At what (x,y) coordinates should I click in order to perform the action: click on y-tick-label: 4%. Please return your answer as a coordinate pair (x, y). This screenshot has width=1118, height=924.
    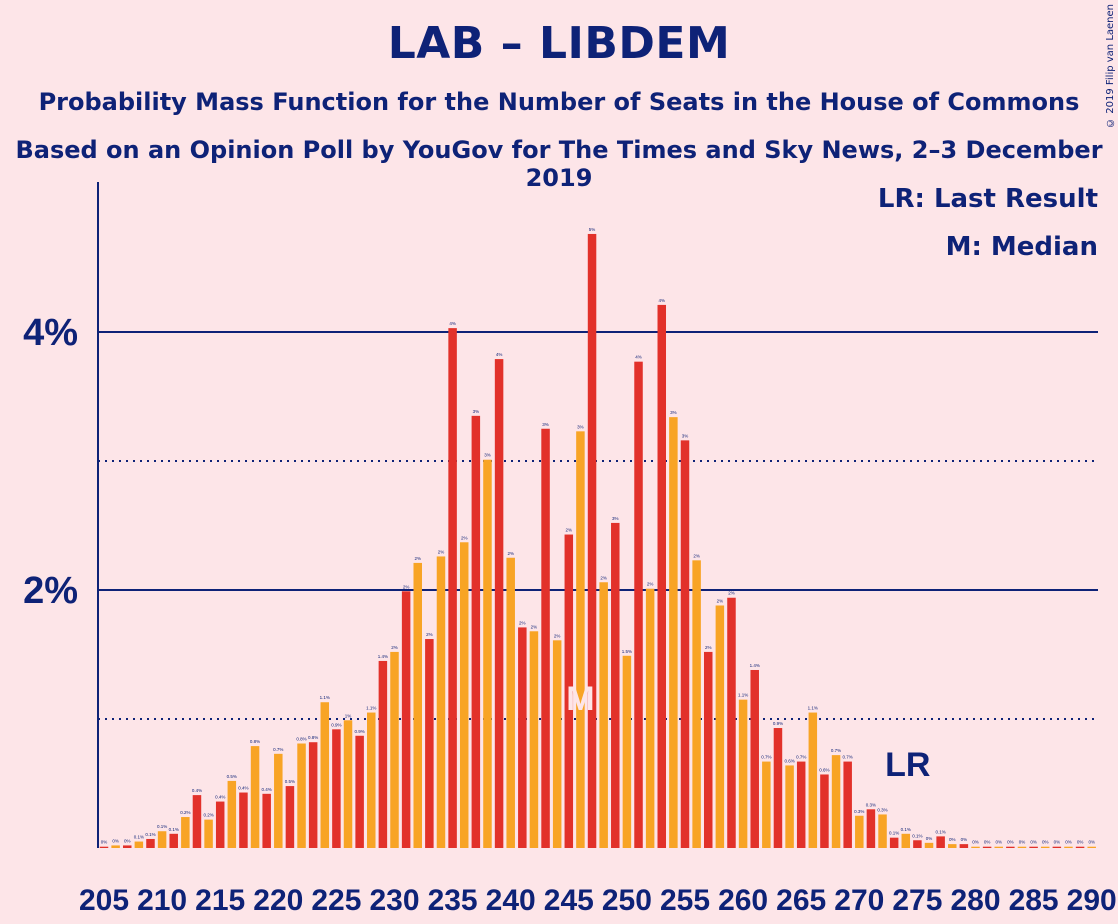
    Looking at the image, I should click on (50, 333).